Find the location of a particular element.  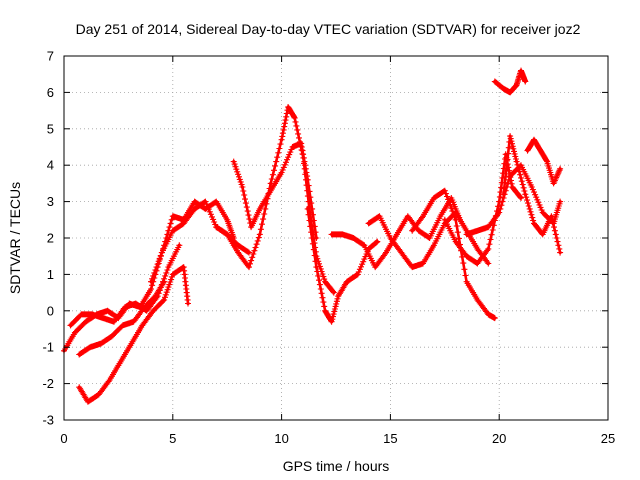

y-tick-label: 6 is located at coordinates (50, 92).